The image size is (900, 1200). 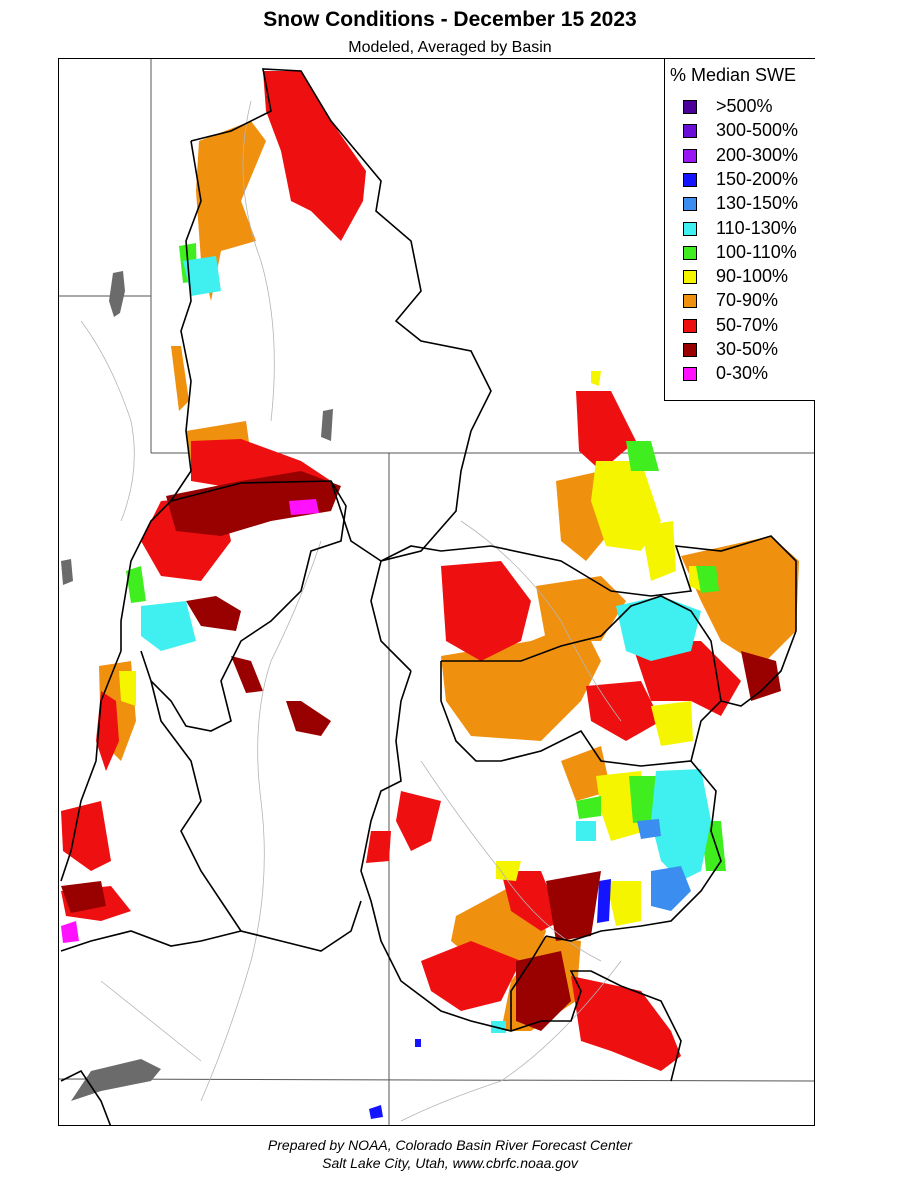 What do you see at coordinates (756, 227) in the screenshot?
I see `legend-label: 110-130%` at bounding box center [756, 227].